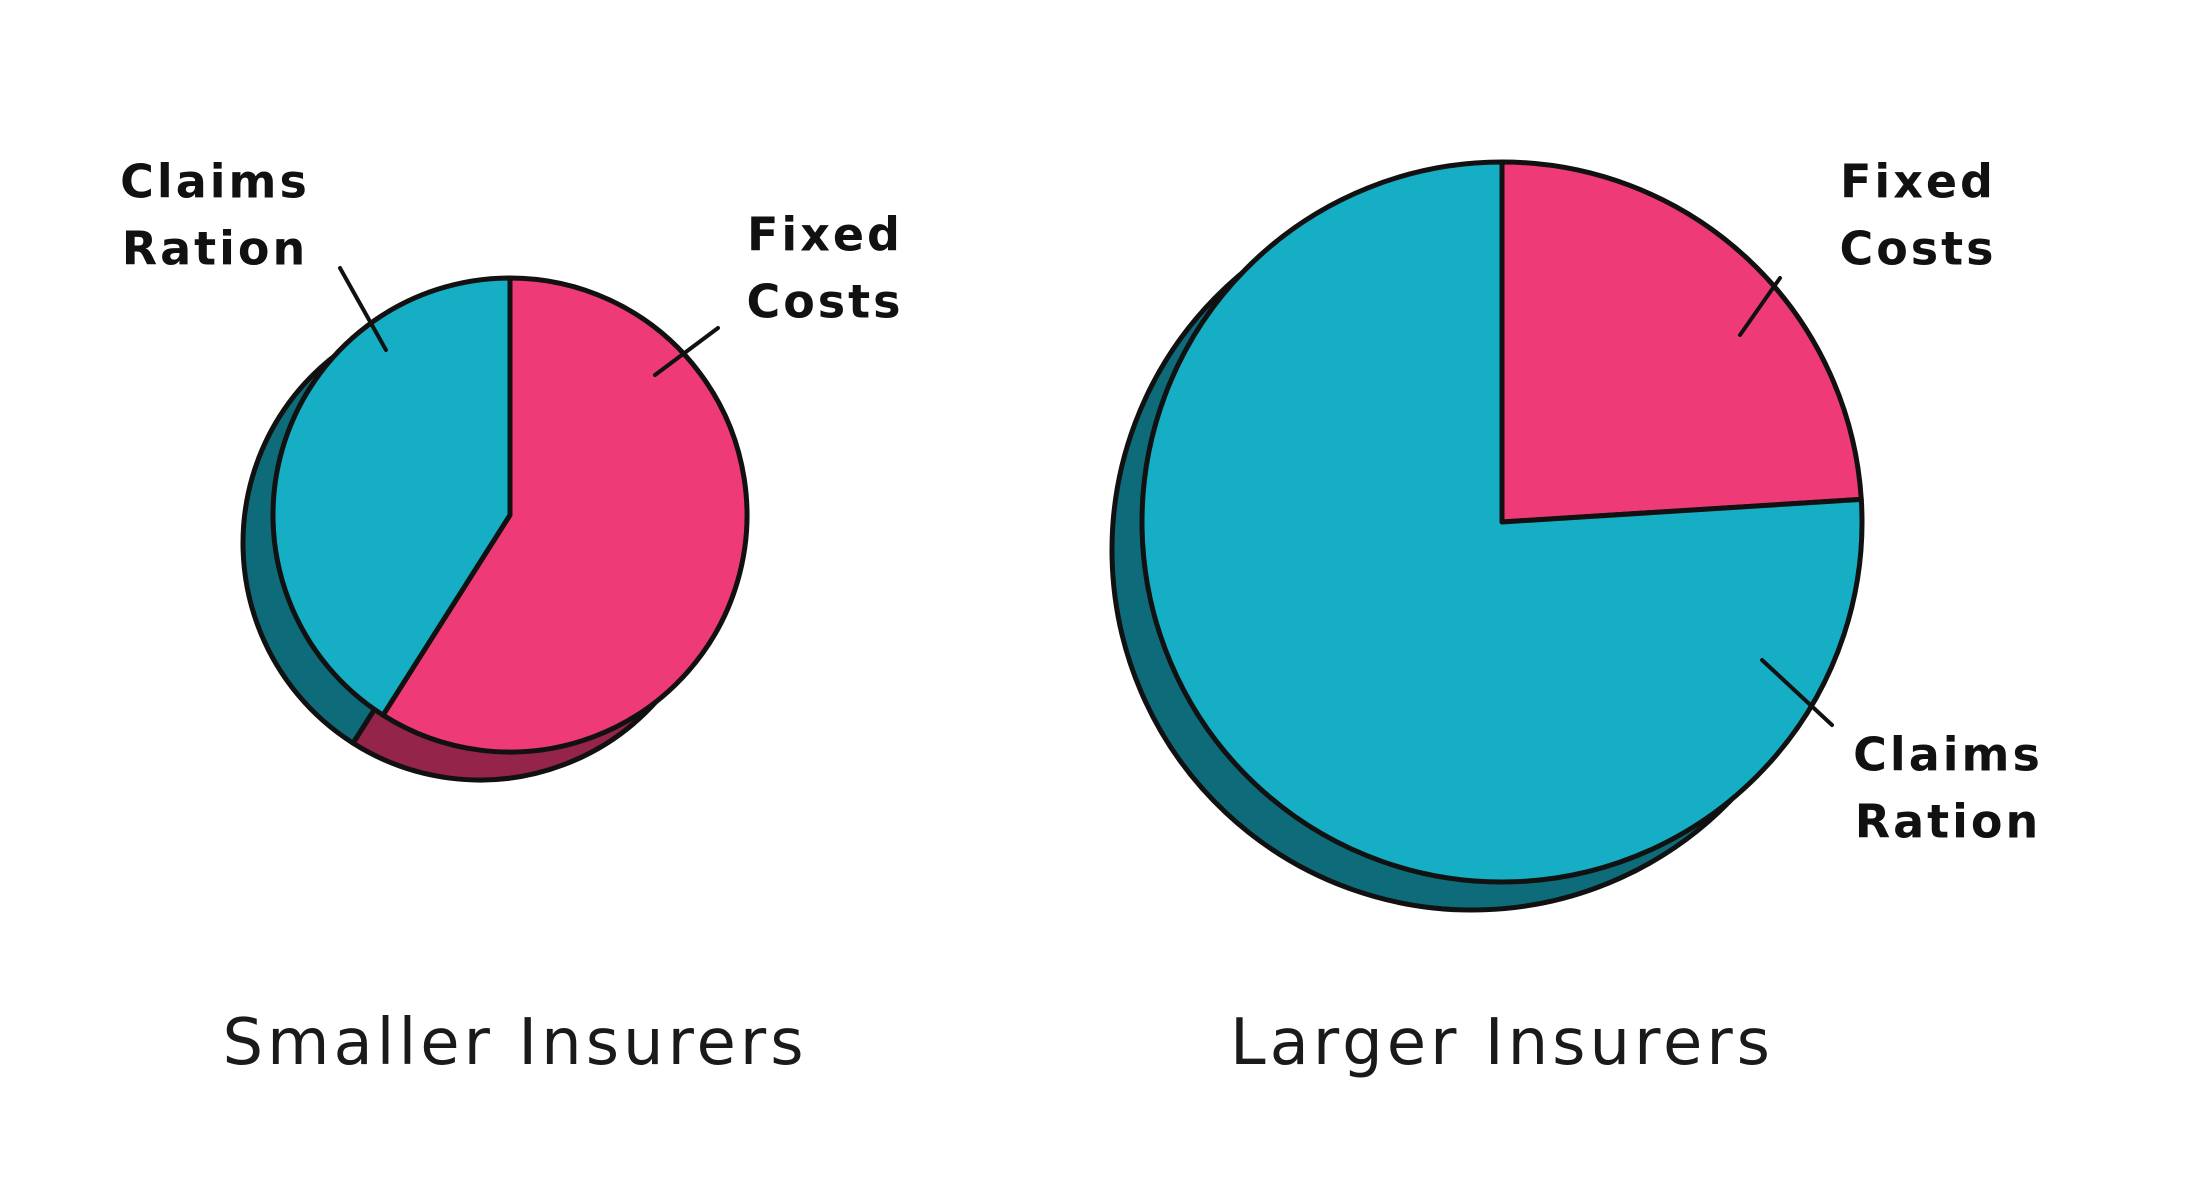  I want to click on chart-title: Larger Insurers, so click(1502, 1043).